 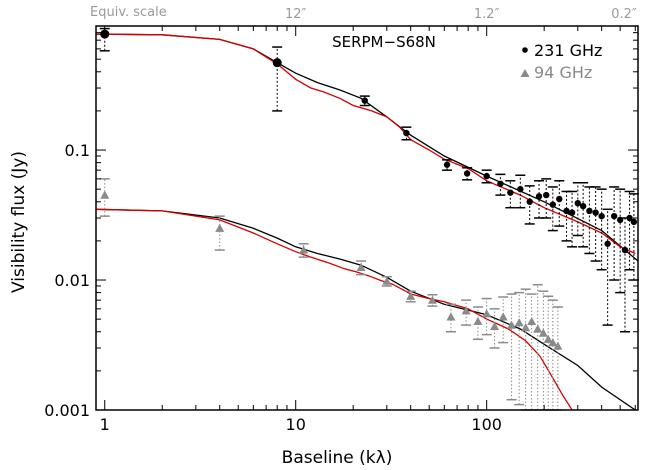 What do you see at coordinates (105, 424) in the screenshot?
I see `x-tick-label: 1` at bounding box center [105, 424].